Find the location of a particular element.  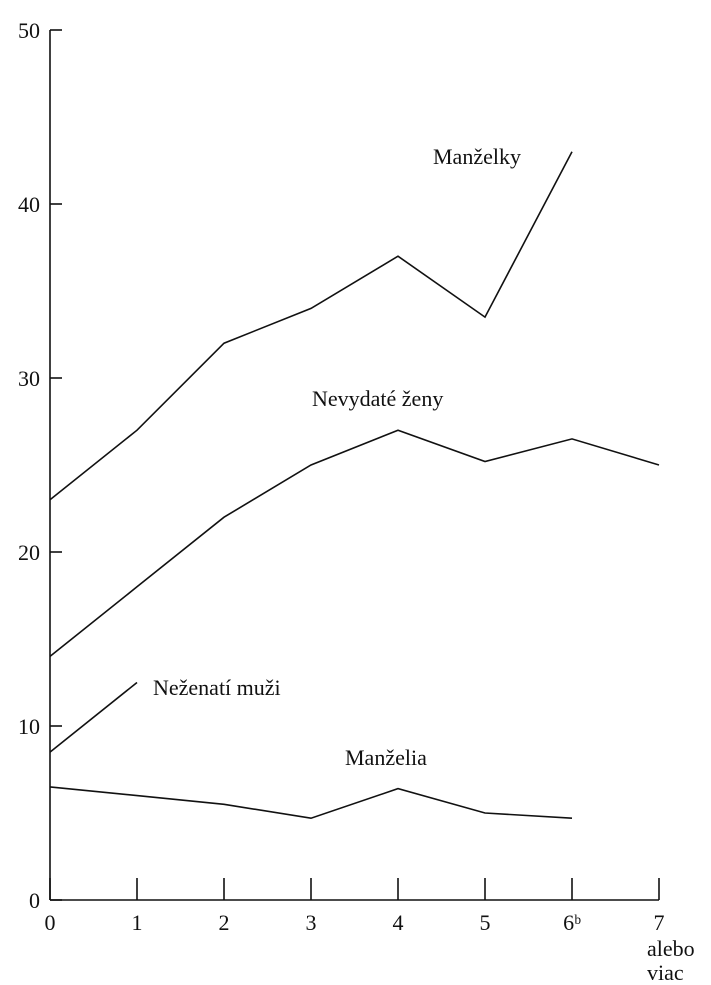

x-tick-label: 2 is located at coordinates (224, 922).